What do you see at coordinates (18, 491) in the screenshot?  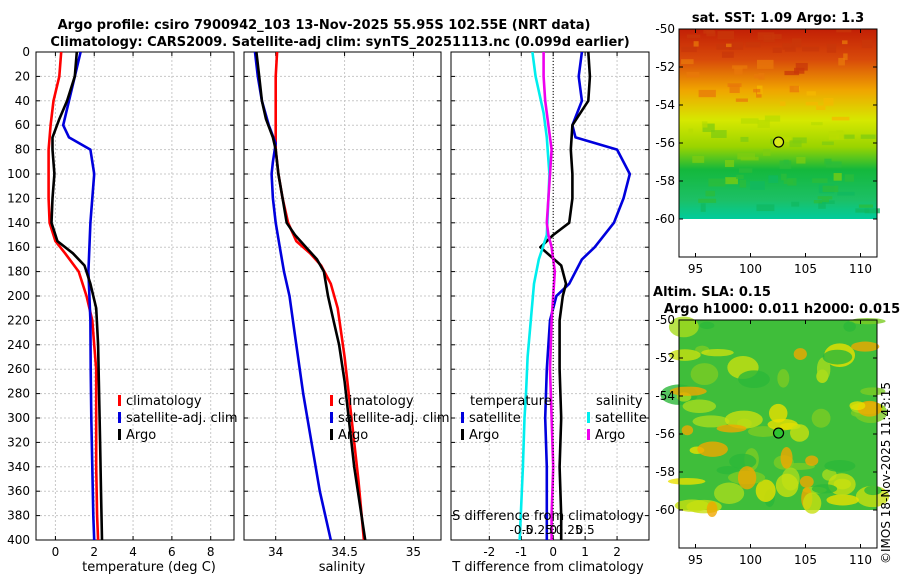 I see `depth-tick-label: 360` at bounding box center [18, 491].